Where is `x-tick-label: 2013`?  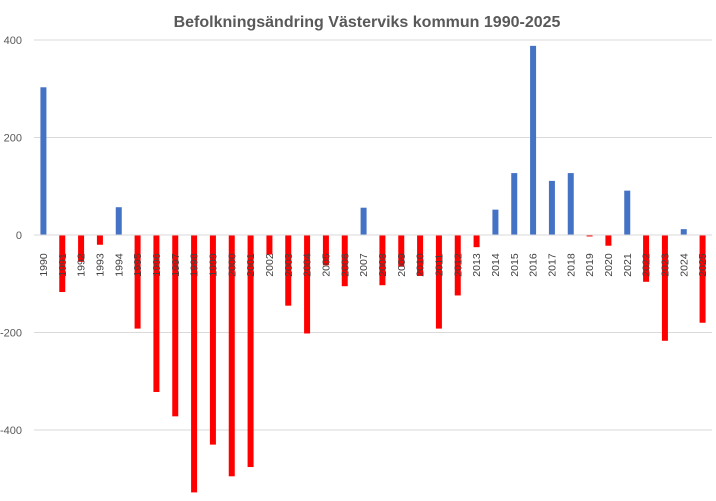
x-tick-label: 2013 is located at coordinates (477, 265).